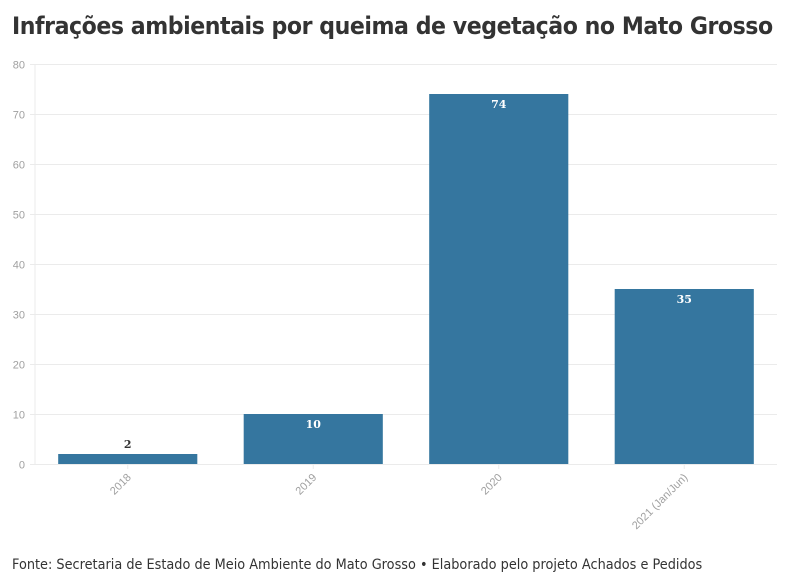  Describe the element at coordinates (399, 498) in the screenshot. I see `x-axis: 2018 2019 2020 2021 (Jan/Jun)` at that location.